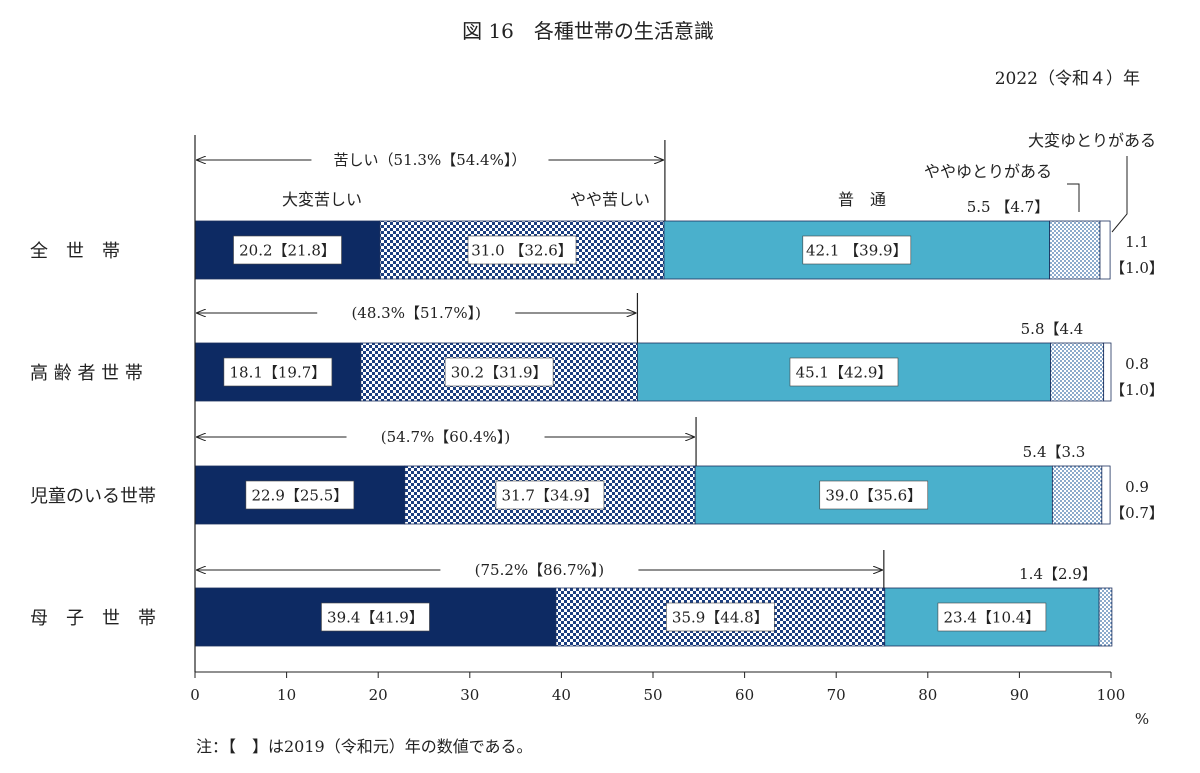 Image resolution: width=1200 pixels, height=773 pixels. Describe the element at coordinates (652, 695) in the screenshot. I see `x-tick-label-5: 50` at that location.